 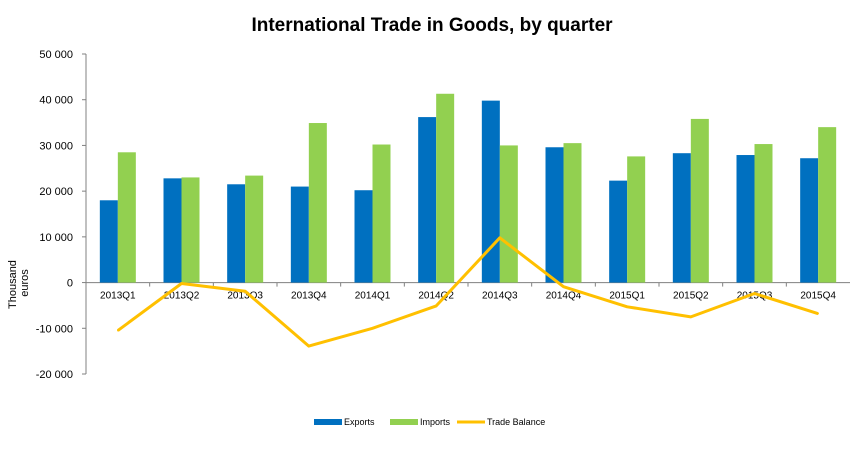 I want to click on y-axis-label-line-2: euros, so click(x=25, y=283).